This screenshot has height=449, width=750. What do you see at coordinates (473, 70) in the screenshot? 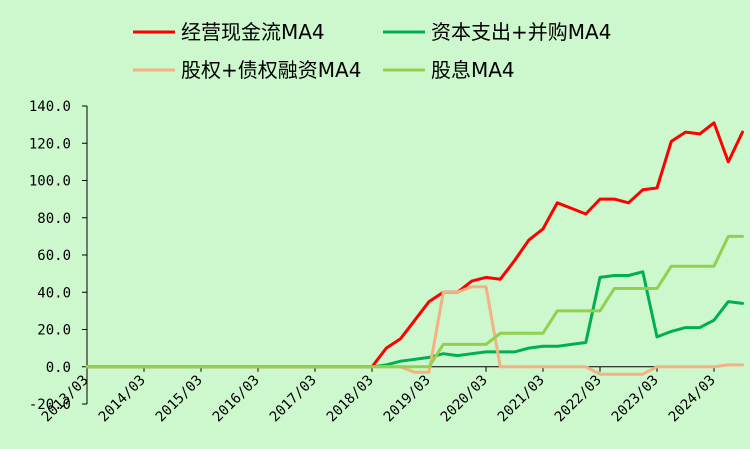
I see `legend-label-4: 股息MA4` at bounding box center [473, 70].